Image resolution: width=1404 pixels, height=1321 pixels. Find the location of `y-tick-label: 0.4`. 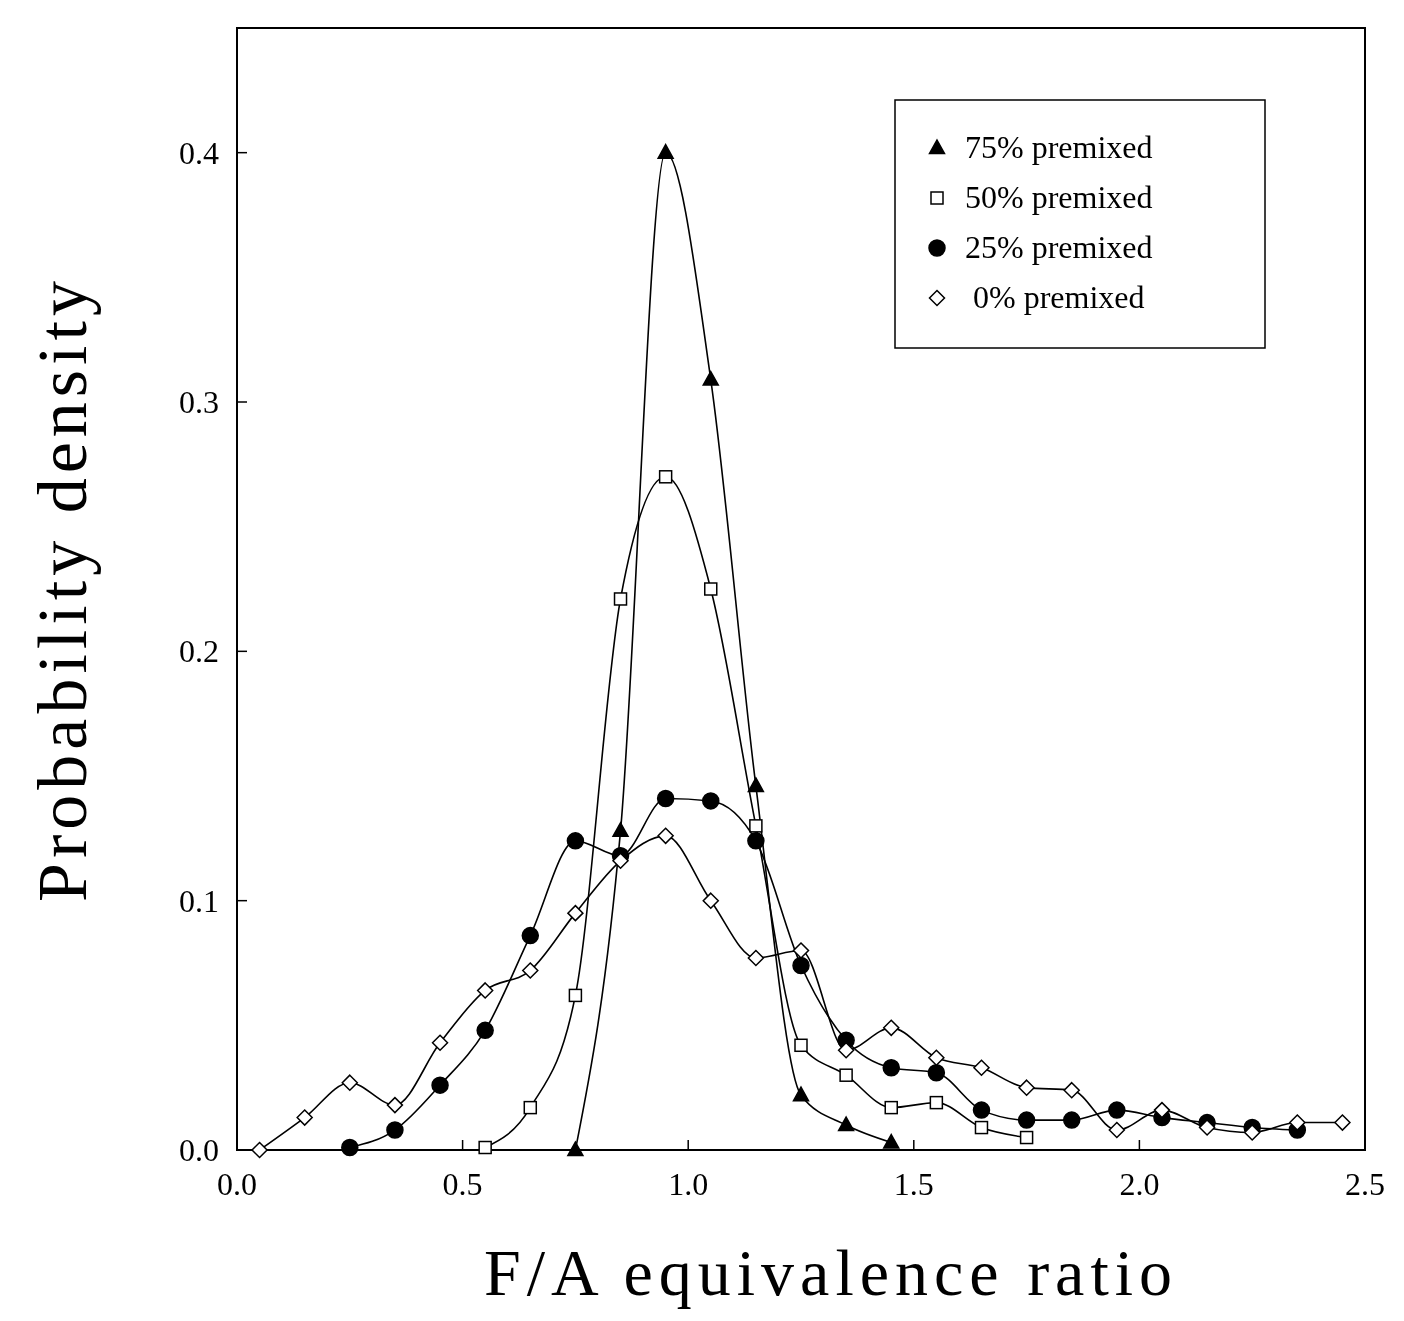

y-tick-label: 0.4 is located at coordinates (199, 152).